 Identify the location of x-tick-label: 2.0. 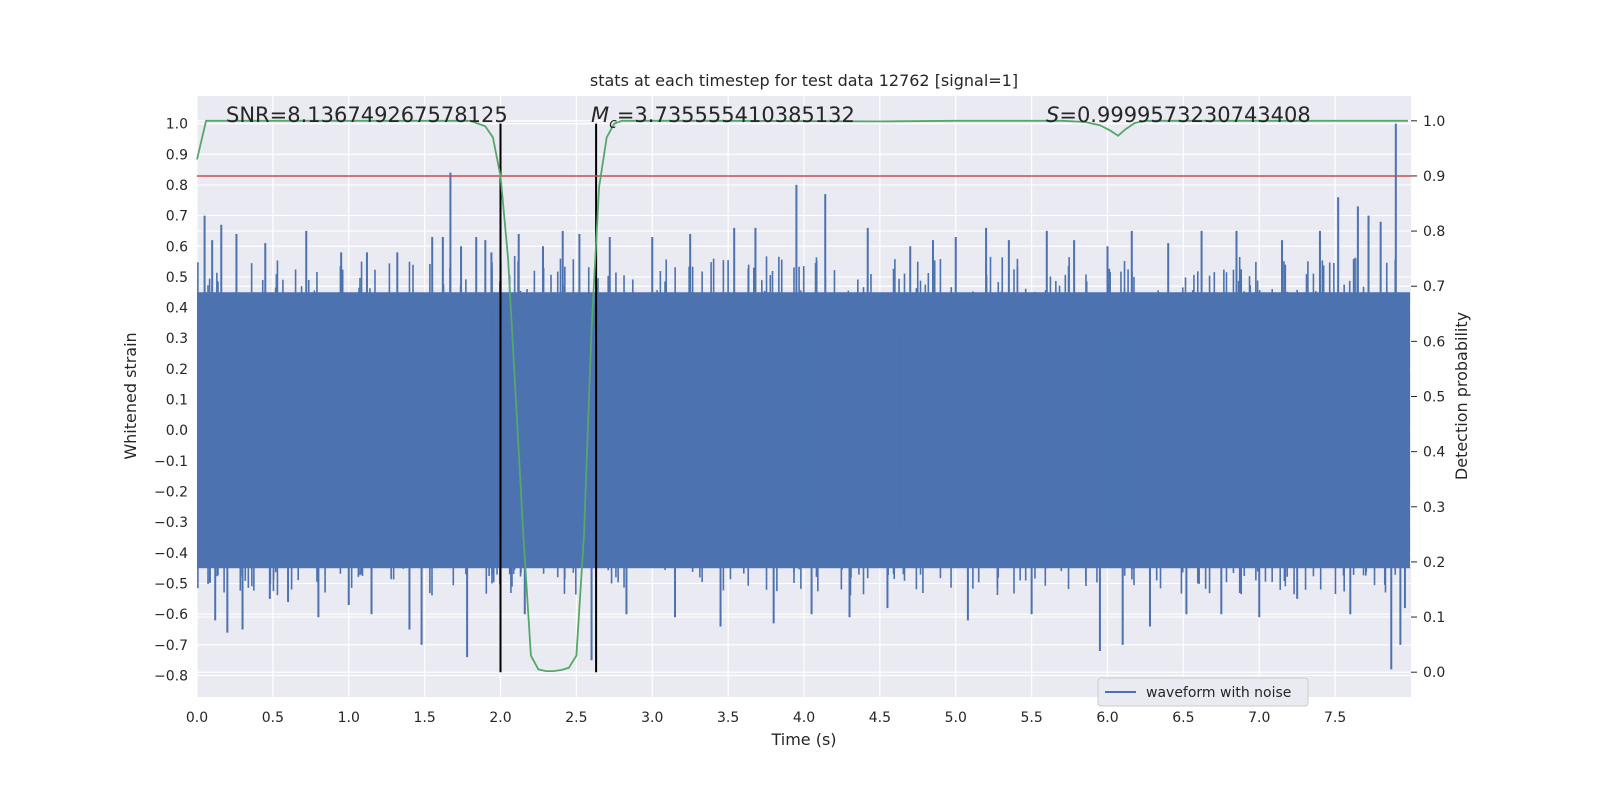
(500, 718).